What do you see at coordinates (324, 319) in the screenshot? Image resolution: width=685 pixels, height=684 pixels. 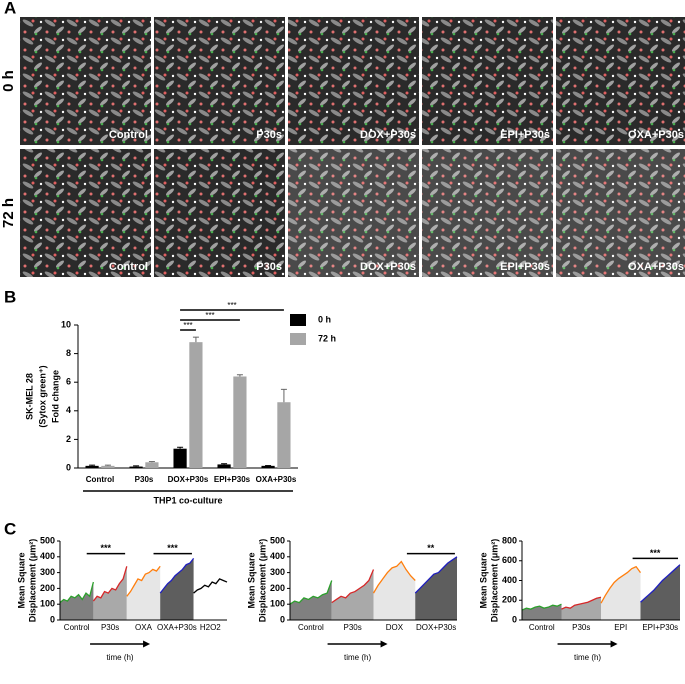 I see `legend-label: 0 h` at bounding box center [324, 319].